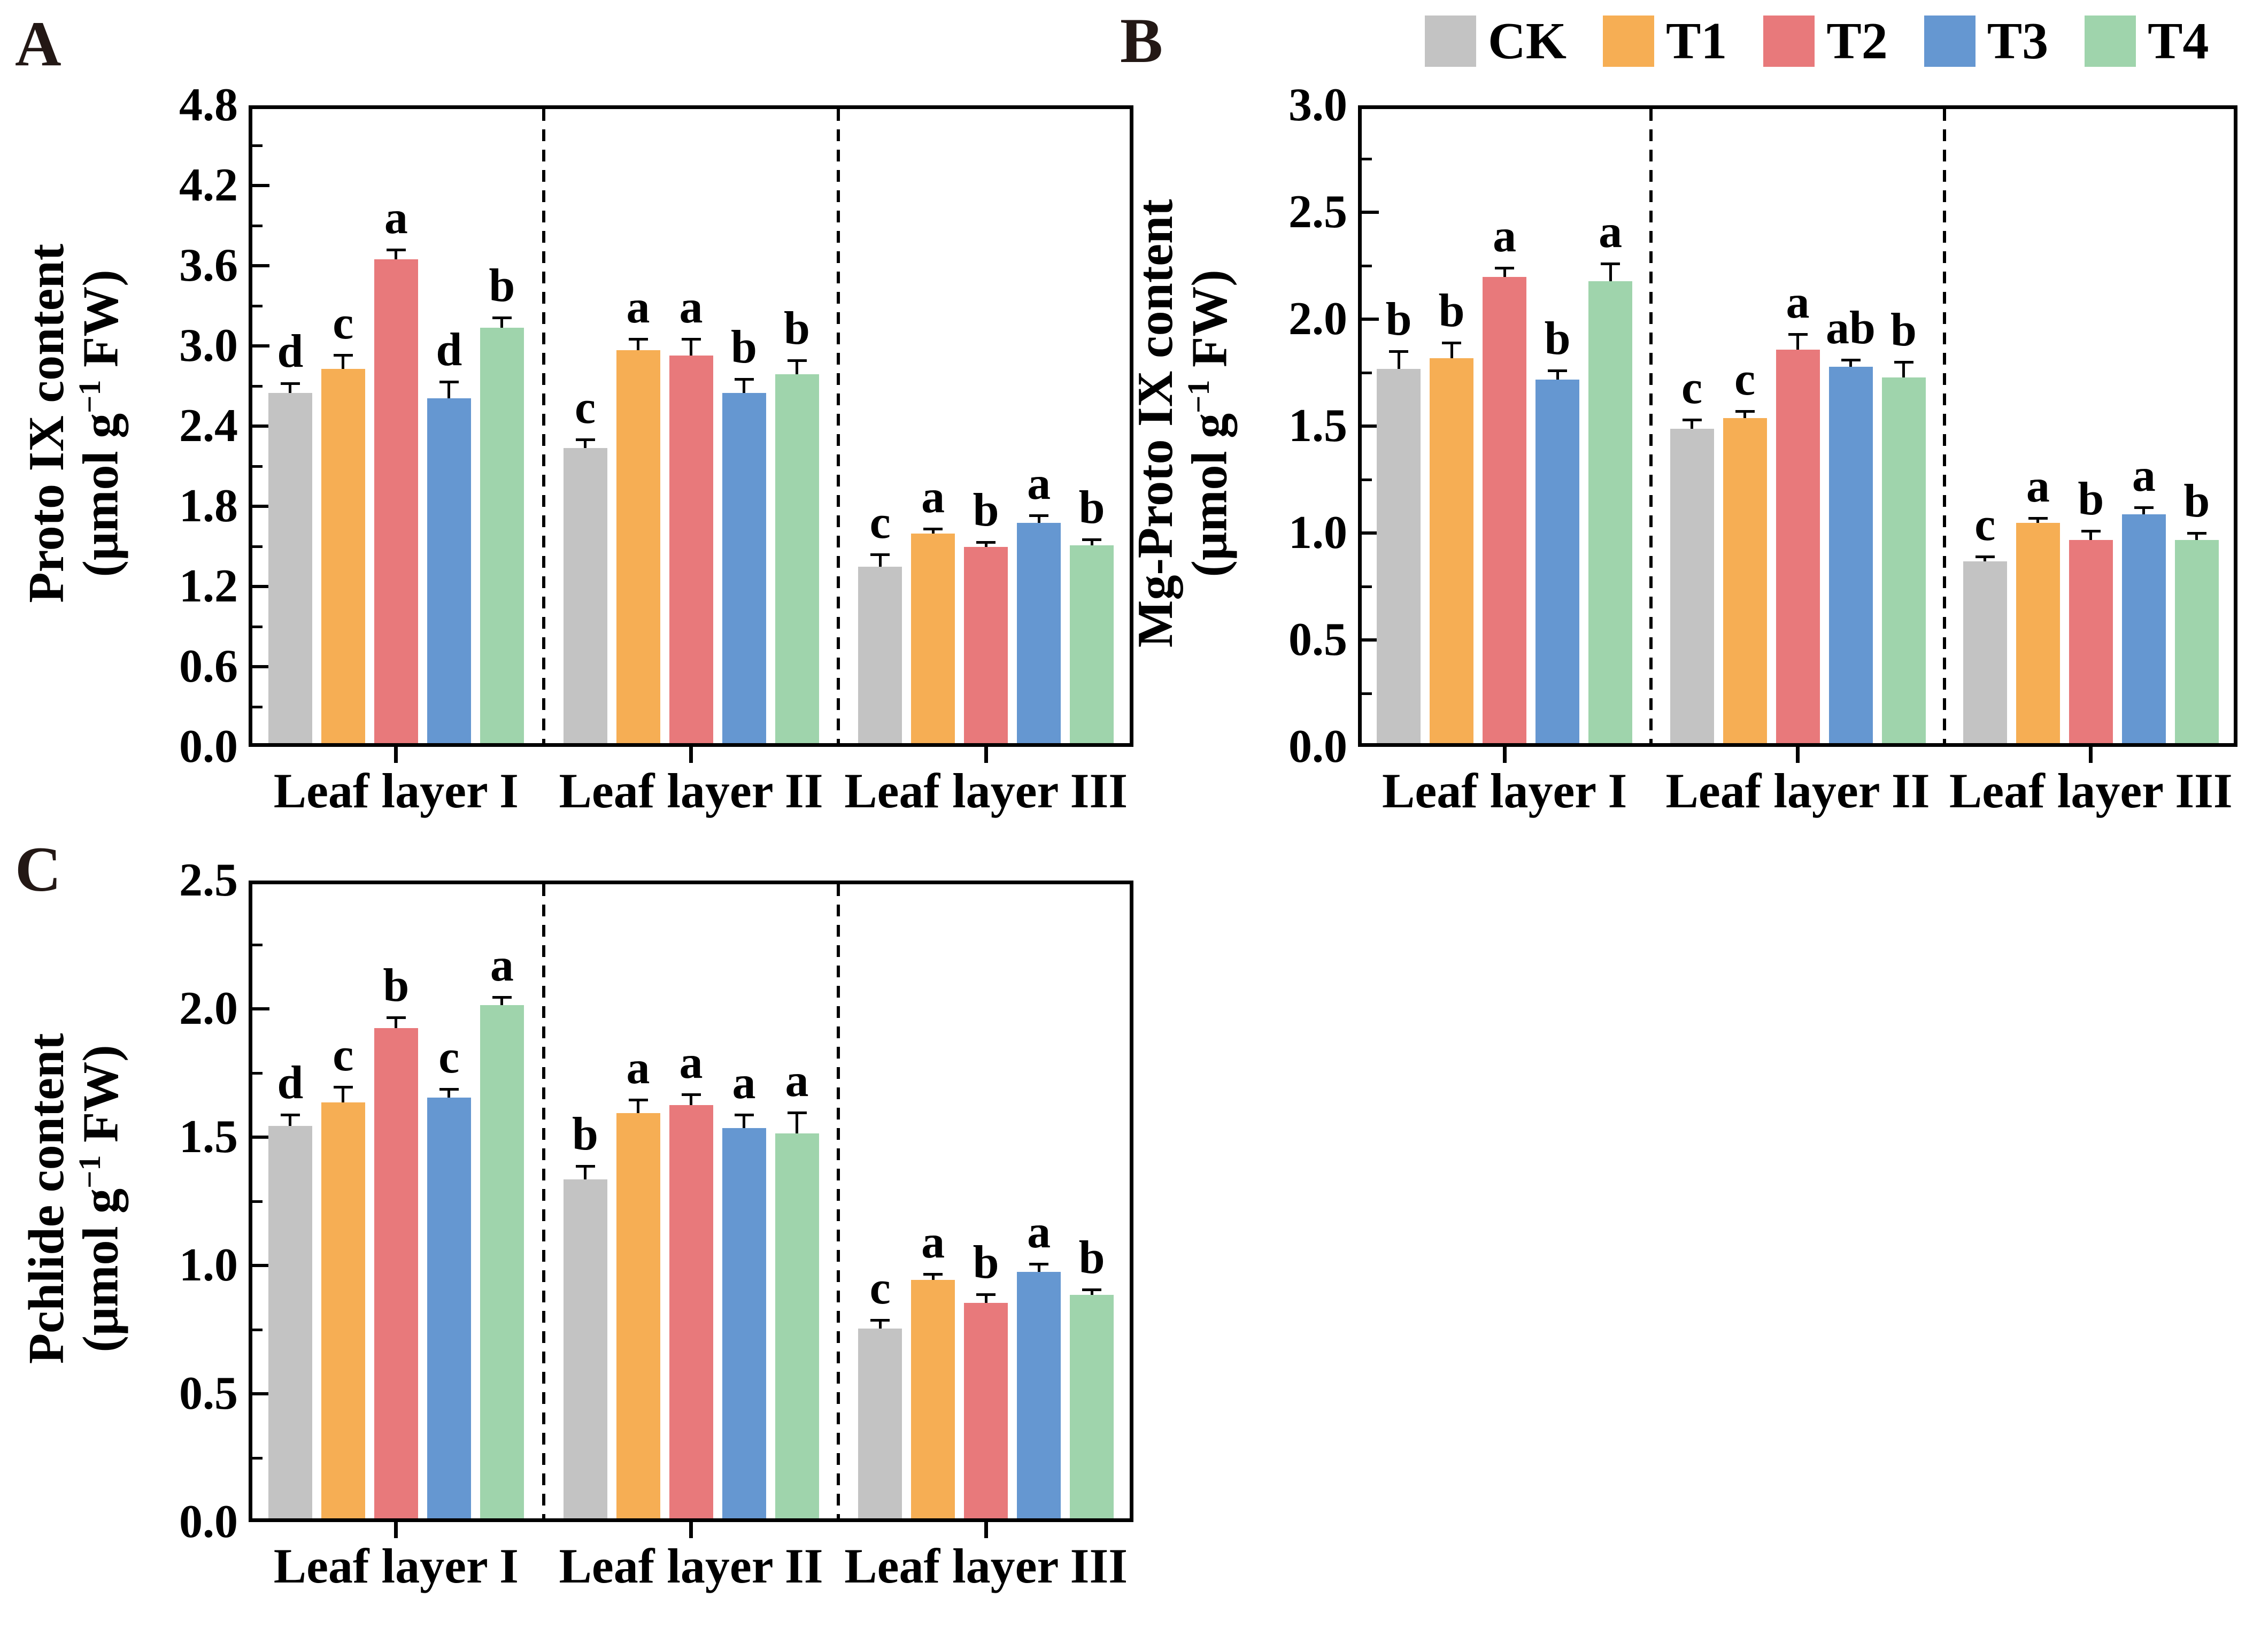 This screenshot has width=2261, height=1652. I want to click on legend-label: T4, so click(2178, 41).